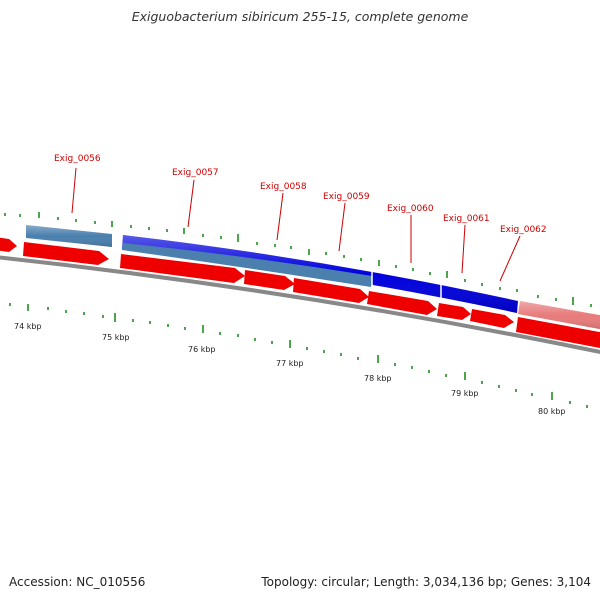 The width and height of the screenshot is (600, 600). I want to click on feature-exig-0057-steel, so click(247, 265).